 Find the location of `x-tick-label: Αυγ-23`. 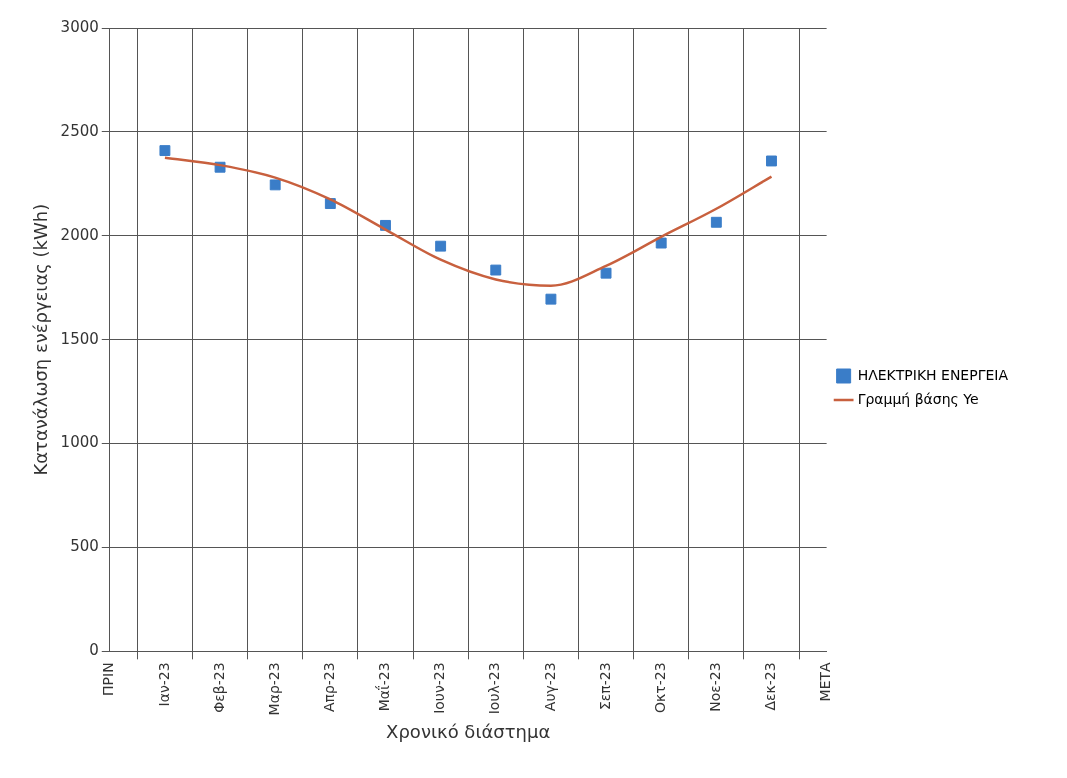

x-tick-label: Αυγ-23 is located at coordinates (549, 687).